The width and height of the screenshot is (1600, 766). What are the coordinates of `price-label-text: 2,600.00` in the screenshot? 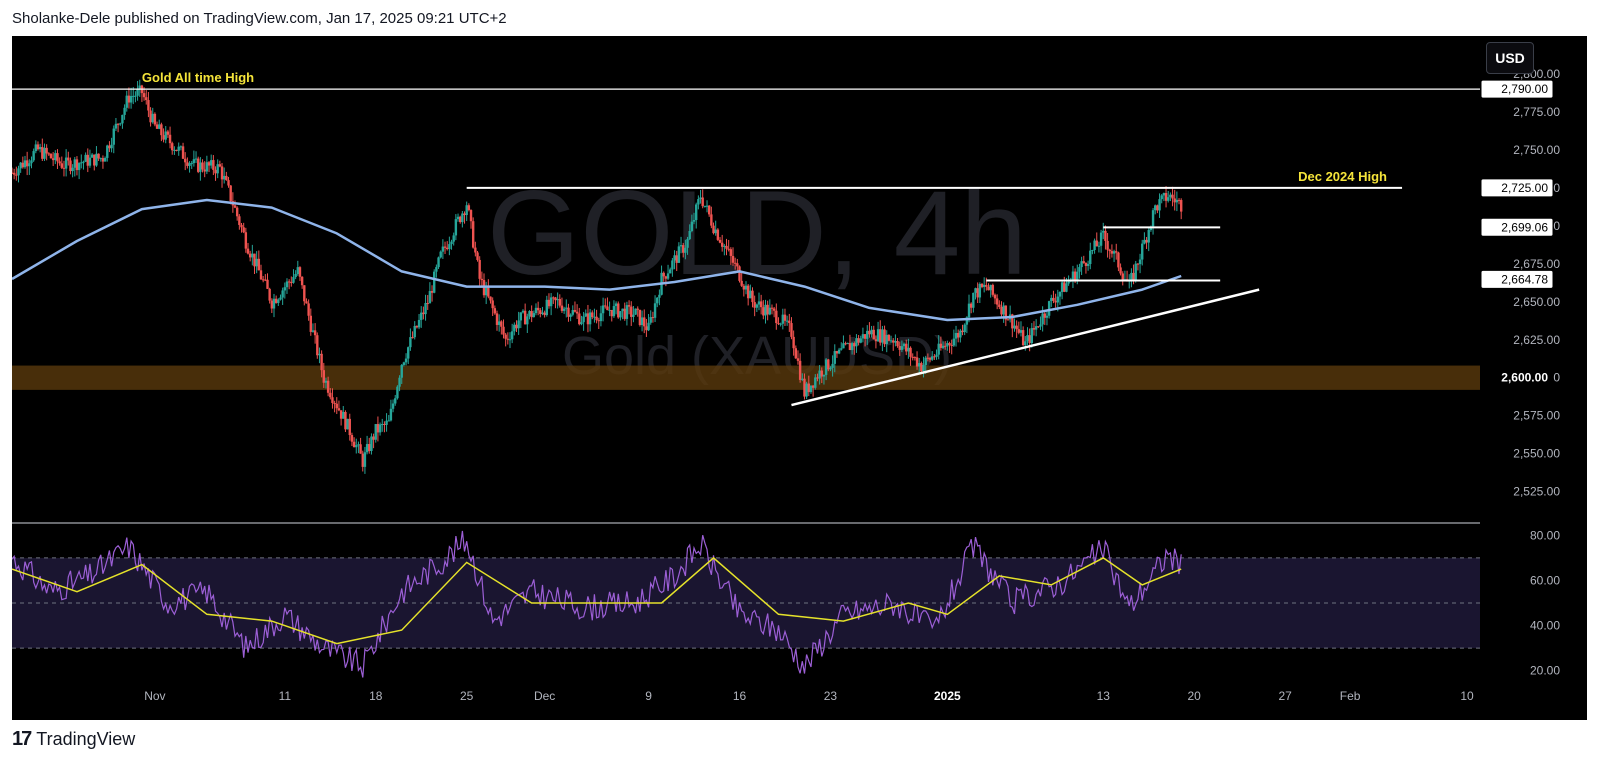 It's located at (1524, 378).